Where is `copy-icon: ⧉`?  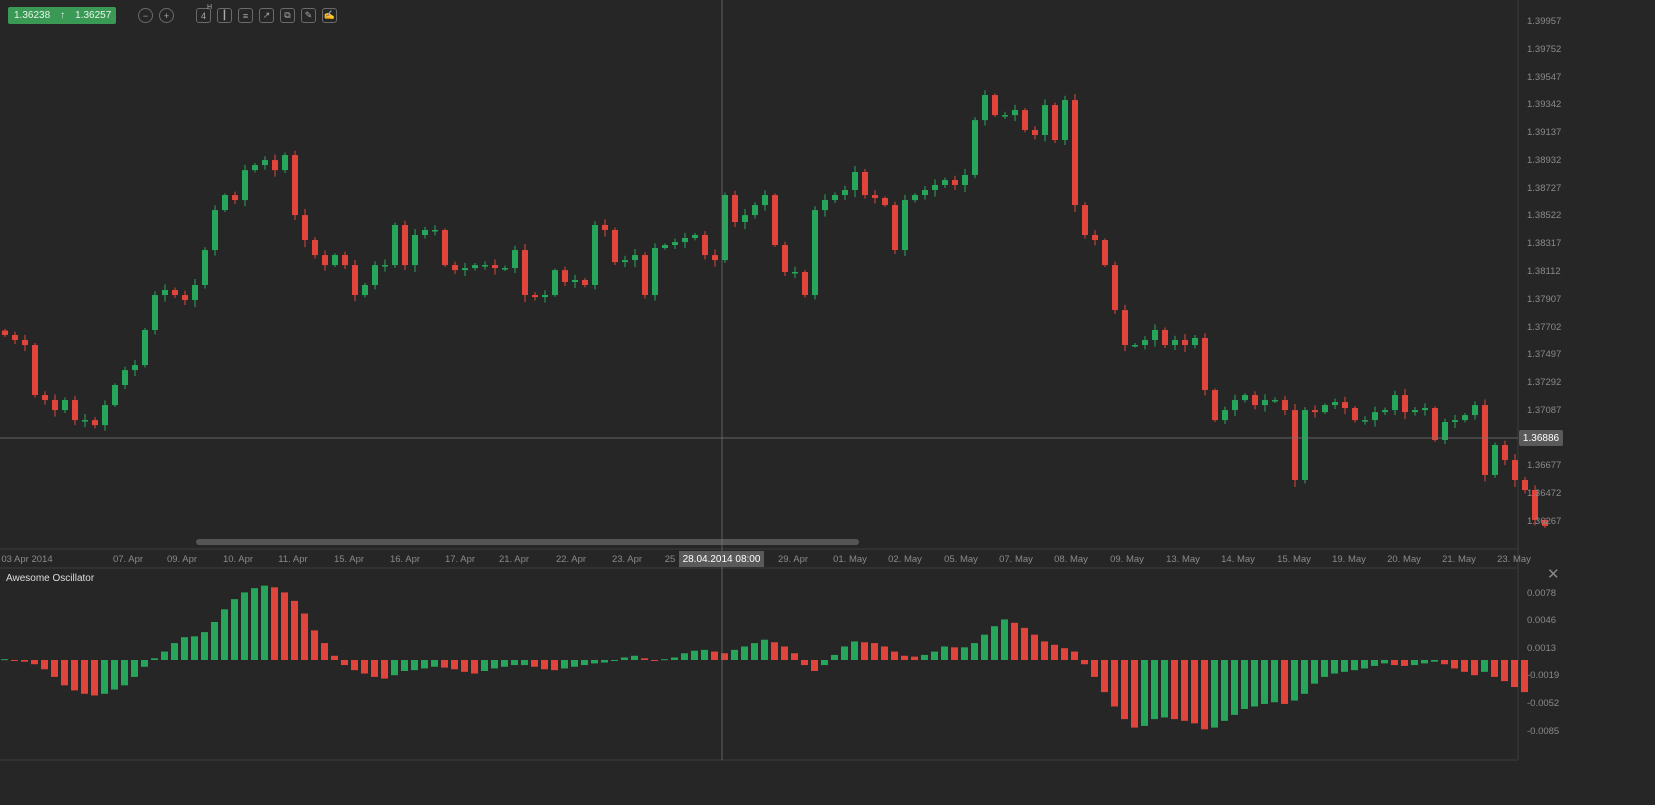
copy-icon: ⧉ is located at coordinates (287, 15).